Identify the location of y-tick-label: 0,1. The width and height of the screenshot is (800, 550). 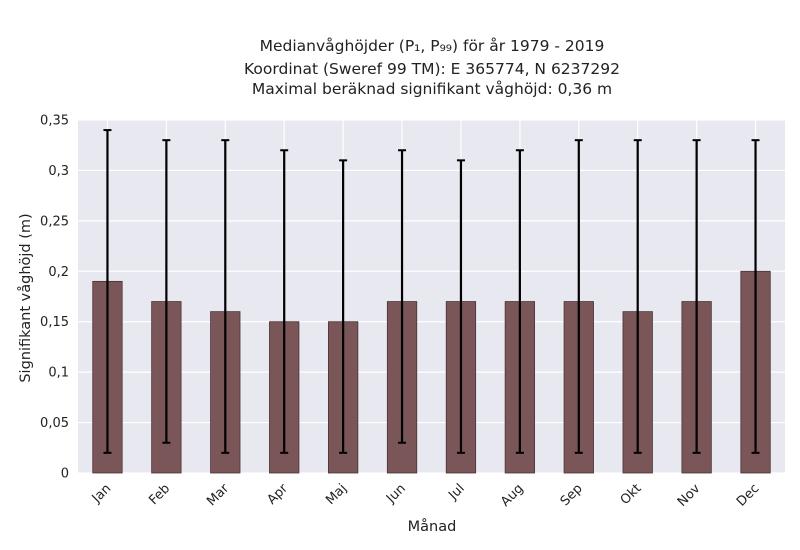
(58, 373).